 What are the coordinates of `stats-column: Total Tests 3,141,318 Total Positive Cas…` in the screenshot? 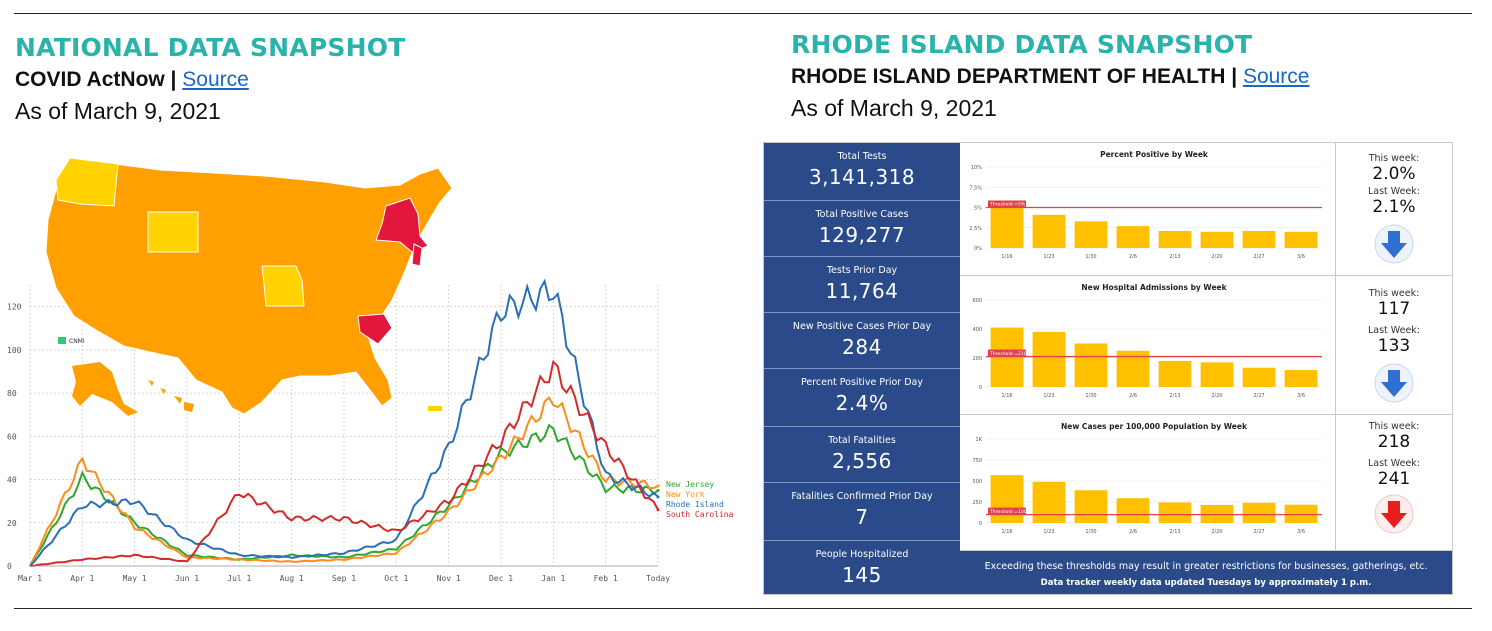 It's located at (862, 368).